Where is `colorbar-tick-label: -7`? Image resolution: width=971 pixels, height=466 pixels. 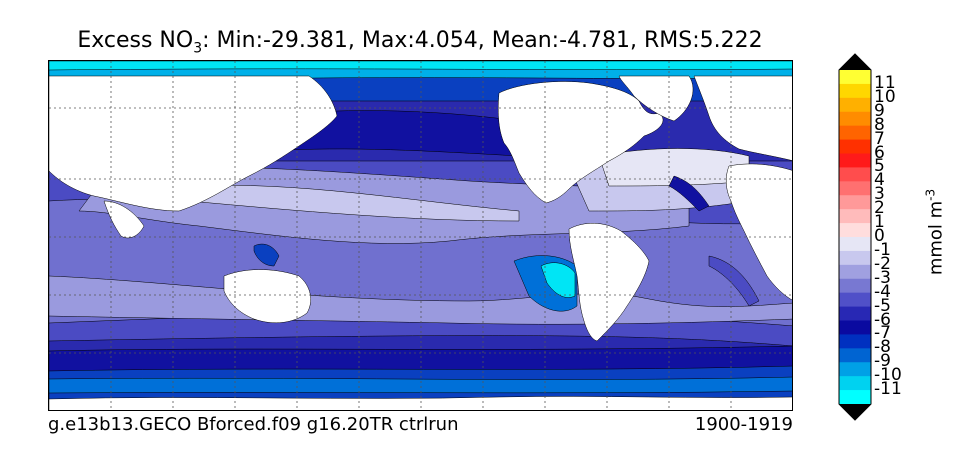
colorbar-tick-label: -7 is located at coordinates (882, 333).